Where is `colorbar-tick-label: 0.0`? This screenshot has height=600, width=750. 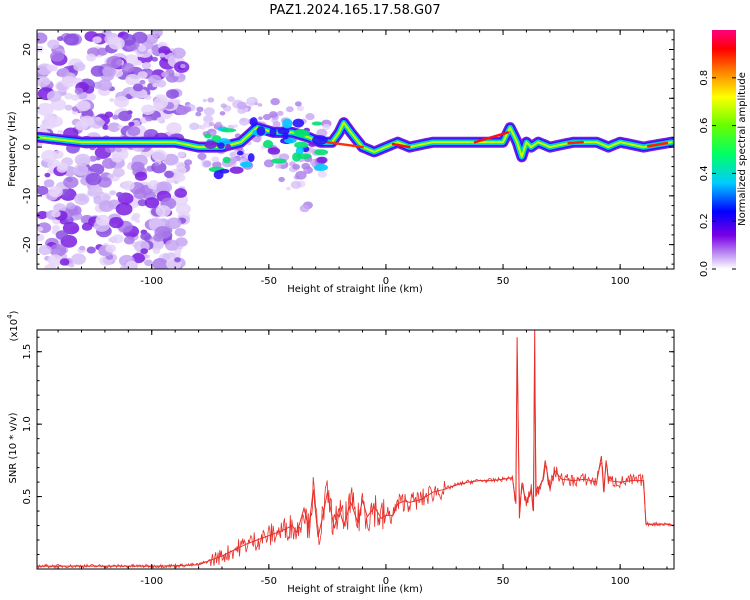 colorbar-tick-label: 0.0 is located at coordinates (704, 269).